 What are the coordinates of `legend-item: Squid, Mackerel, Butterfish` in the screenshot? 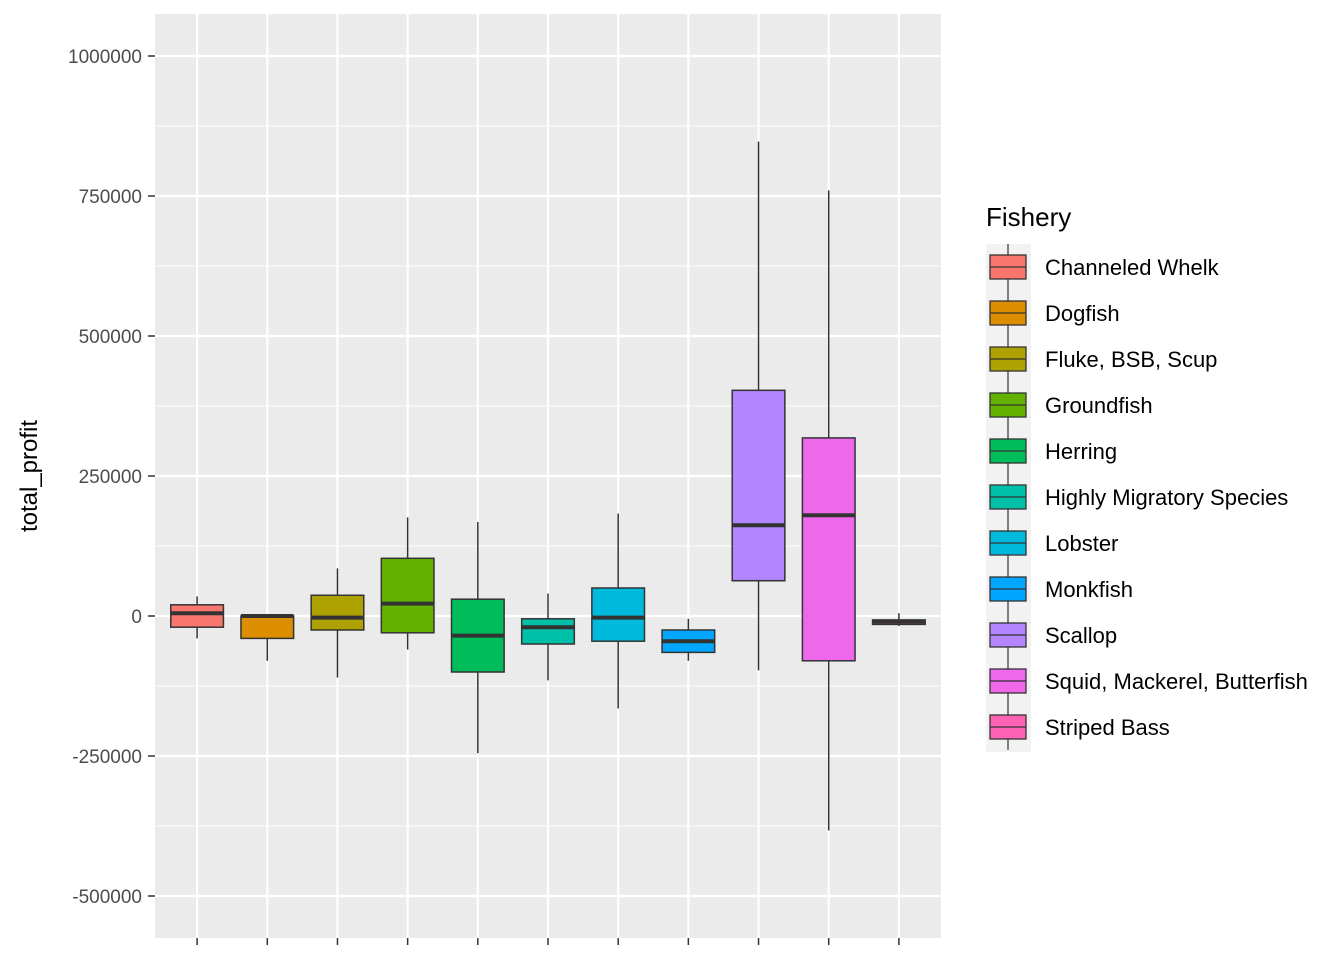 It's located at (1148, 681).